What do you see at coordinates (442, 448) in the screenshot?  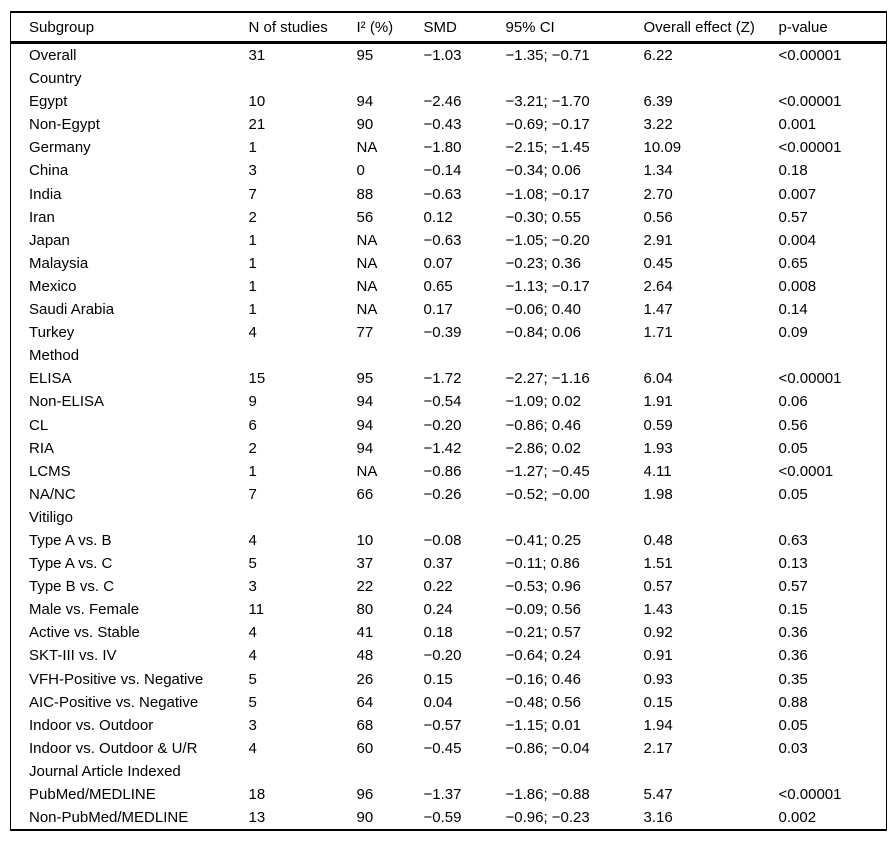 I see `smd-cell: −1.42` at bounding box center [442, 448].